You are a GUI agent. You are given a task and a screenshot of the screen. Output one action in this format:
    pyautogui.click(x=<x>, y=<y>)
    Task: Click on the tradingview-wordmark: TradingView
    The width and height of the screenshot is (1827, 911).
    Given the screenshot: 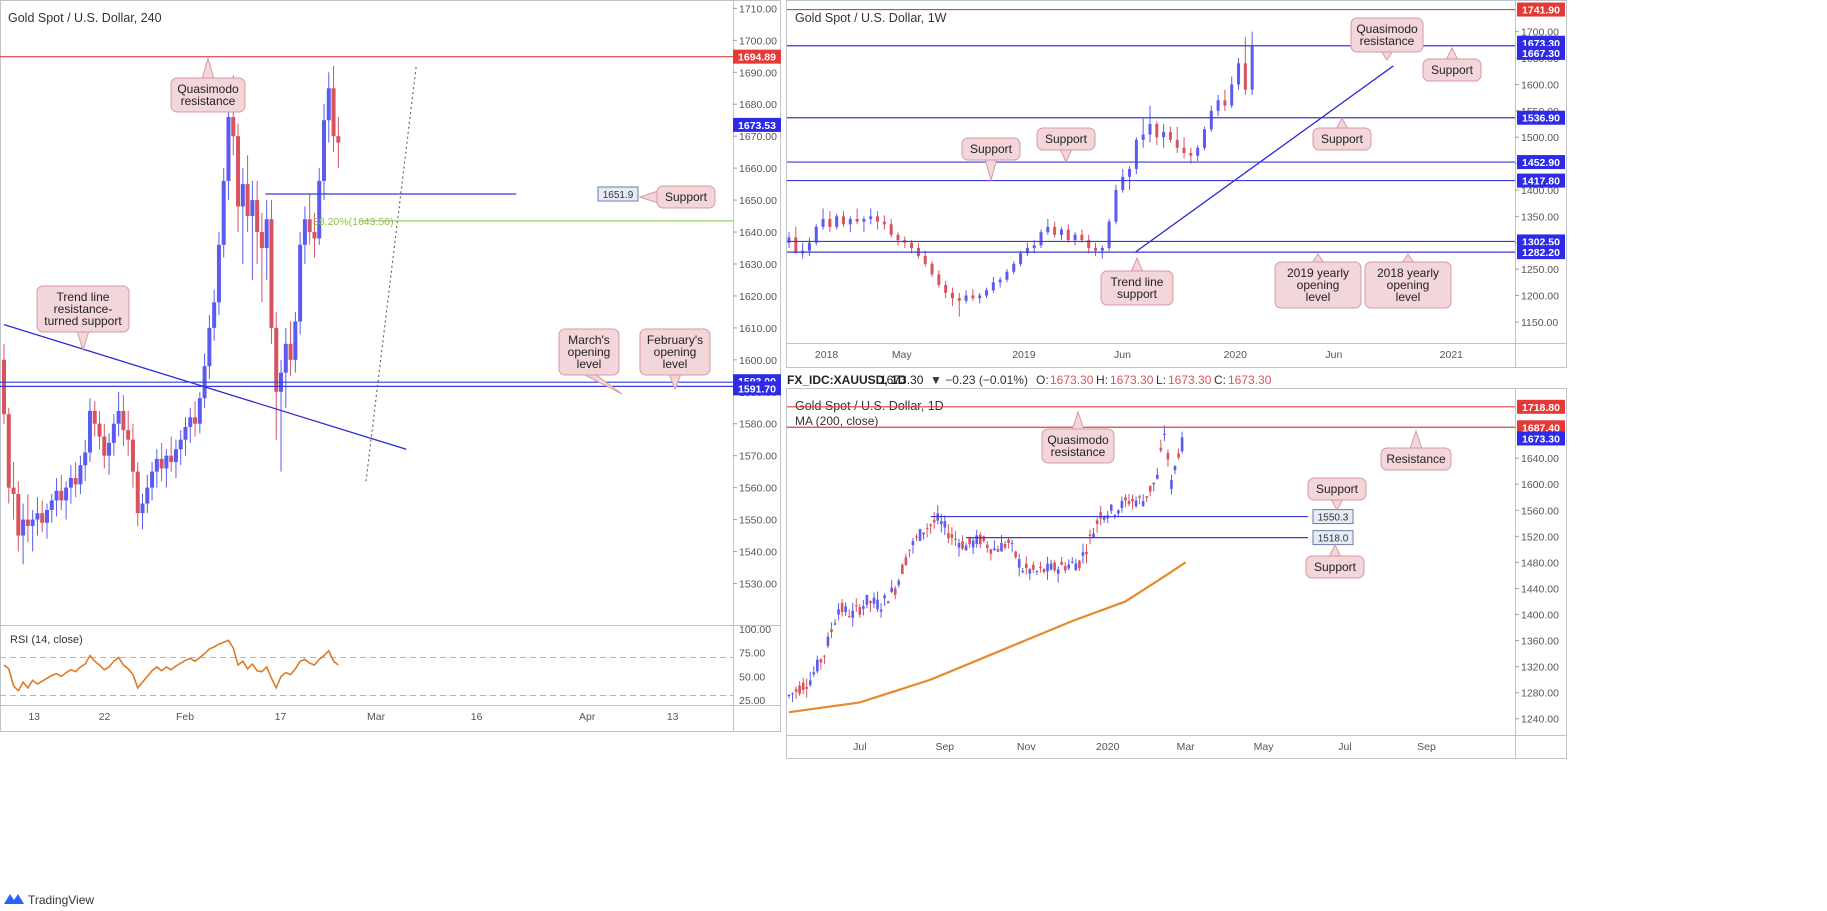 What is the action you would take?
    pyautogui.click(x=61, y=900)
    